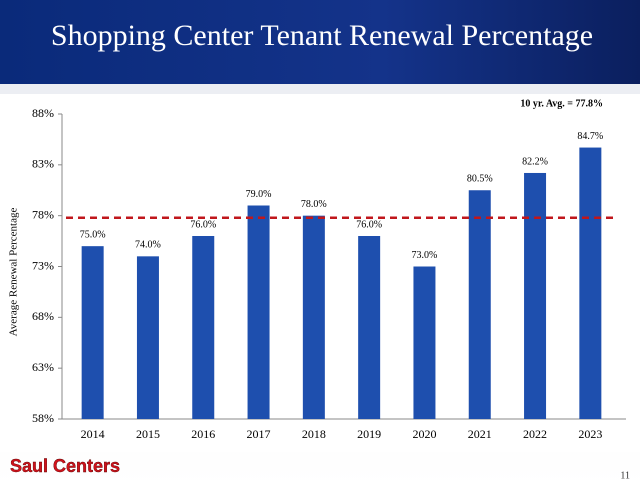 This screenshot has width=640, height=486. Describe the element at coordinates (480, 434) in the screenshot. I see `x-tick-label: 2021` at that location.